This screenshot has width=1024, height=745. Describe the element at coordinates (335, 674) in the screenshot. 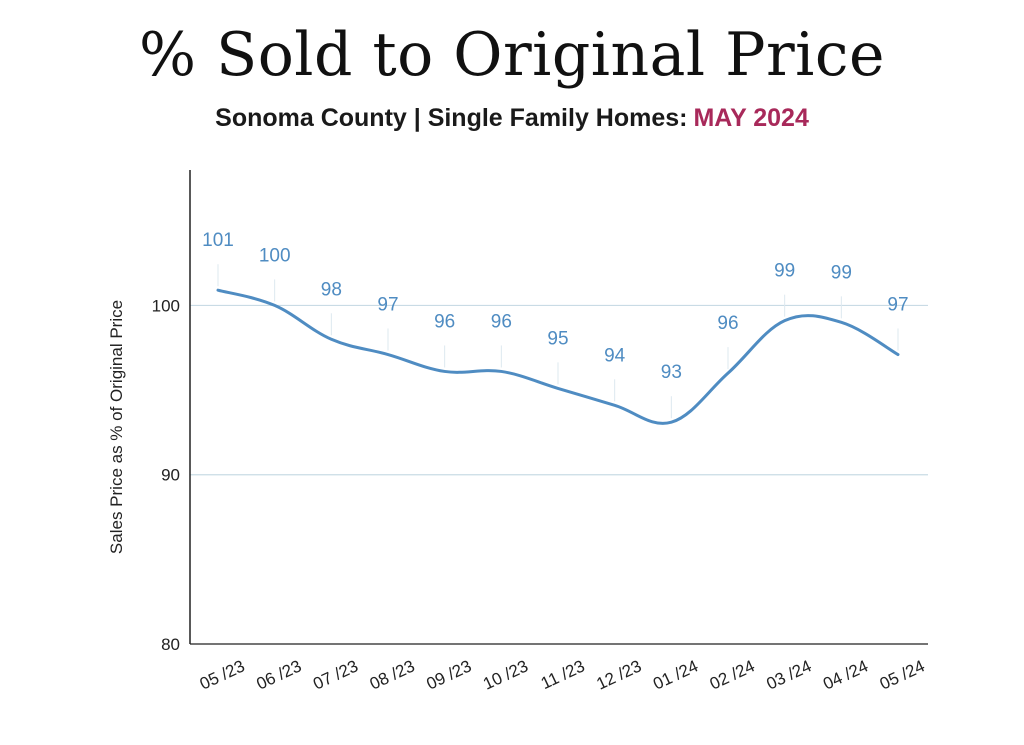

I see `x-tick-label: 07 /23` at that location.